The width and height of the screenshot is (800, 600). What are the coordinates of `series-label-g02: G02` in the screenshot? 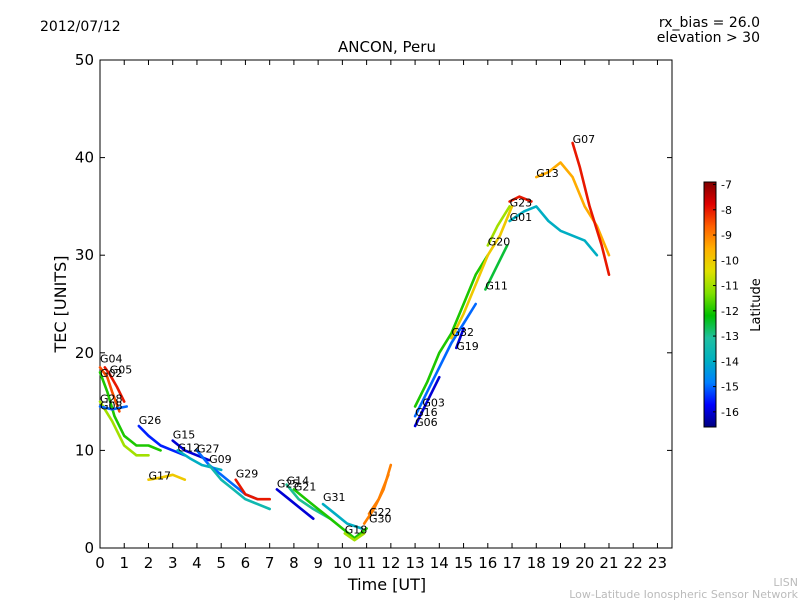 It's located at (111, 373).